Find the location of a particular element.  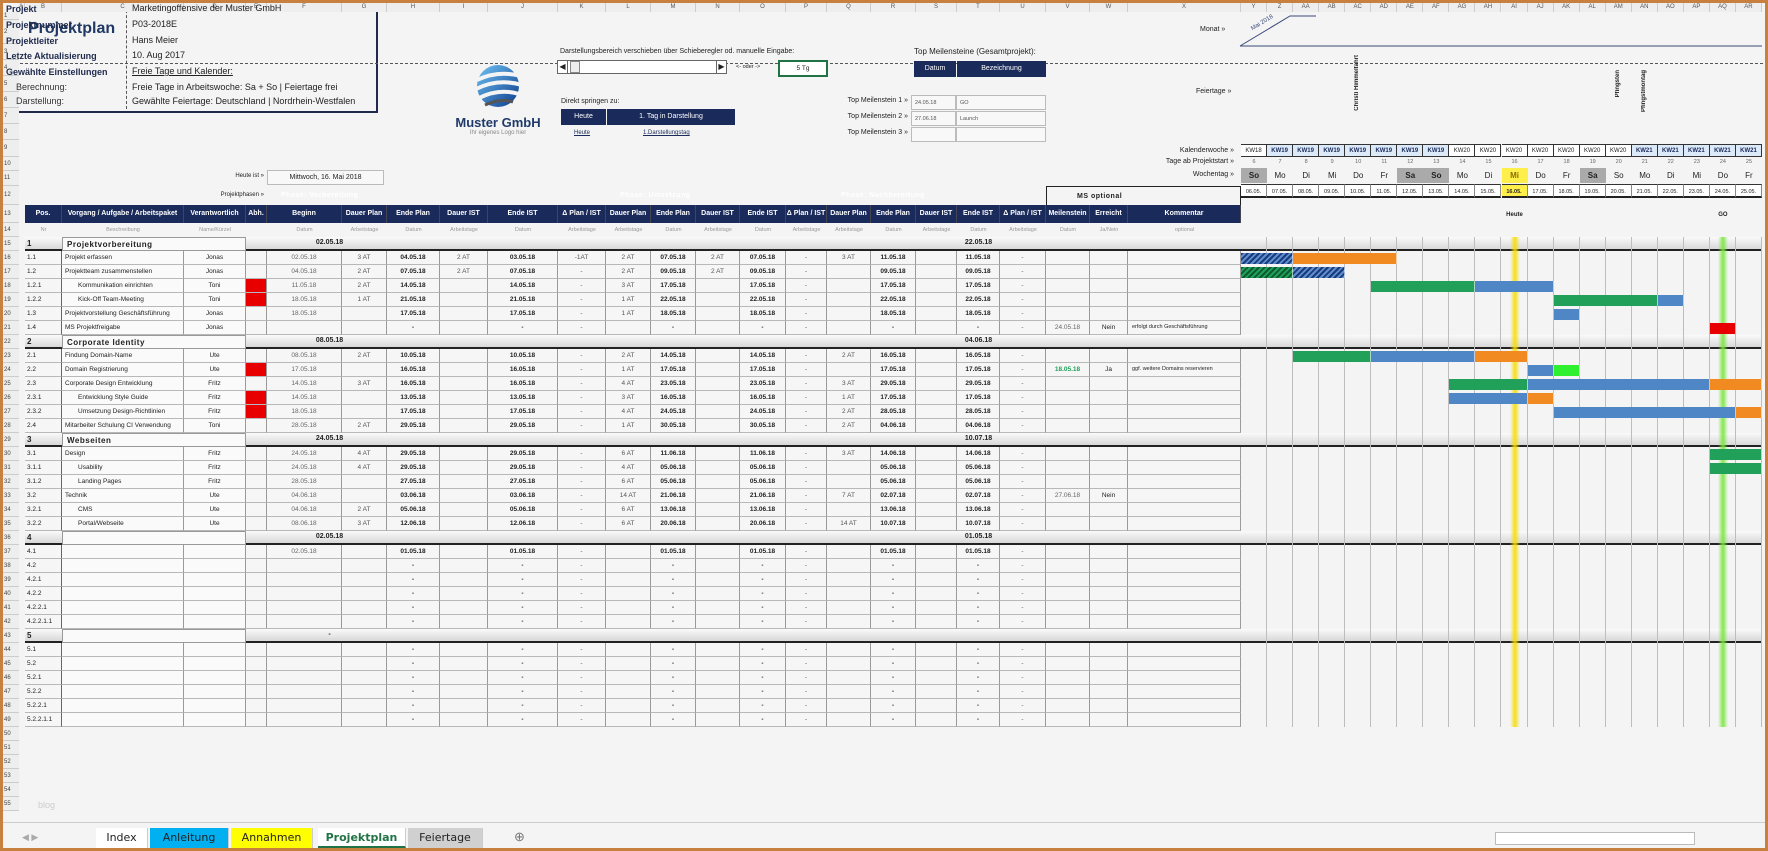

jump-today-button: Heute is located at coordinates (583, 117).